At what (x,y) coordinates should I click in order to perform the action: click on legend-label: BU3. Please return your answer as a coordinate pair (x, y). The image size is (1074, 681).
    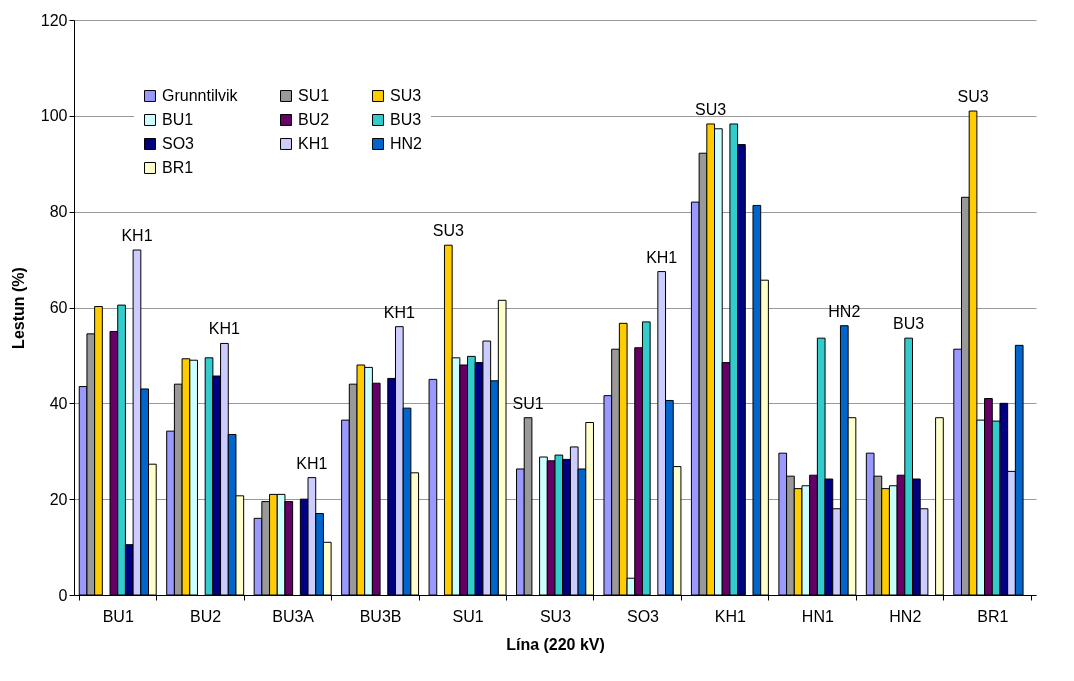
    Looking at the image, I should click on (406, 119).